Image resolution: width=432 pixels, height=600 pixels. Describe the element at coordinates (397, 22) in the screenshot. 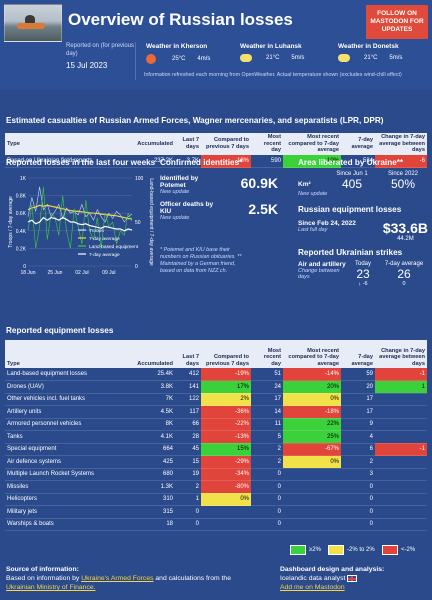

I see `follow-mastodon-button: FOLLOW ON MASTODON FOR UPDATES` at that location.